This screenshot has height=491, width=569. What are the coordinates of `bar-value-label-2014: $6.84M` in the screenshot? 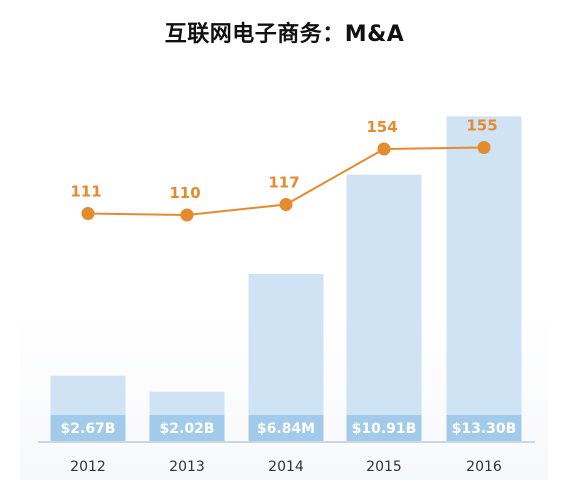 It's located at (286, 429).